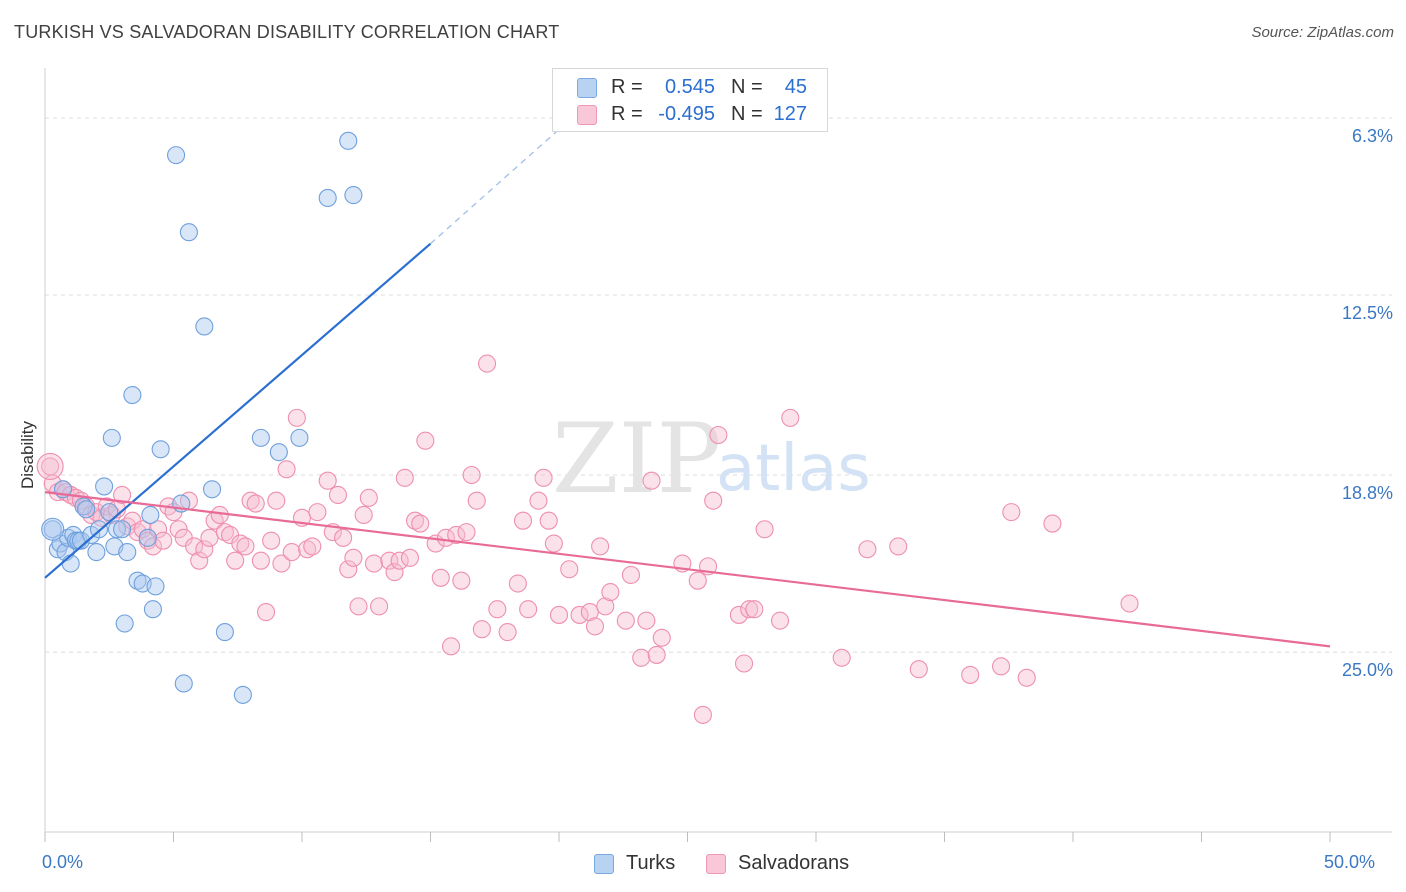 The image size is (1406, 892). What do you see at coordinates (690, 100) in the screenshot?
I see `correlation-legend: R = 0.545 N = 45 R = -0.495 N = 127` at bounding box center [690, 100].